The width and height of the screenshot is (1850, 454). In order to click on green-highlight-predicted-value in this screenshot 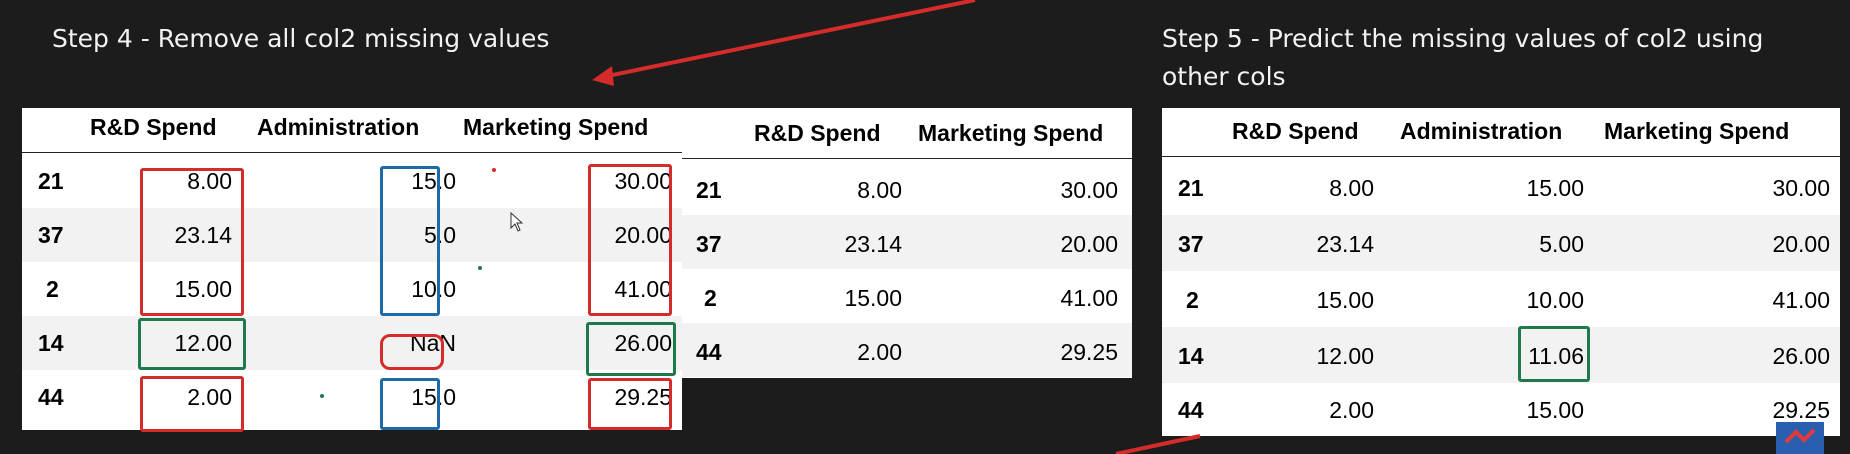, I will do `click(1554, 354)`.